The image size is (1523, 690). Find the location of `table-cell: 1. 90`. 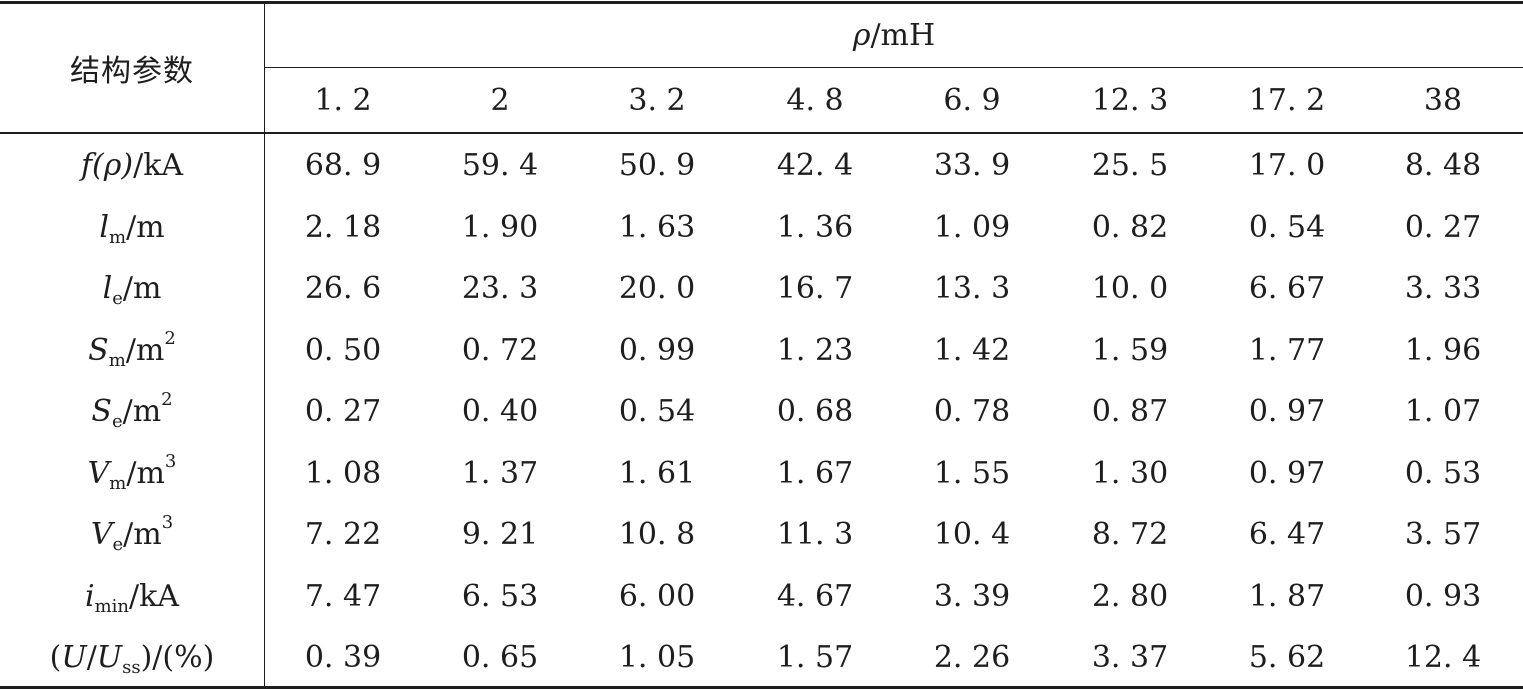

table-cell: 1. 90 is located at coordinates (500, 227).